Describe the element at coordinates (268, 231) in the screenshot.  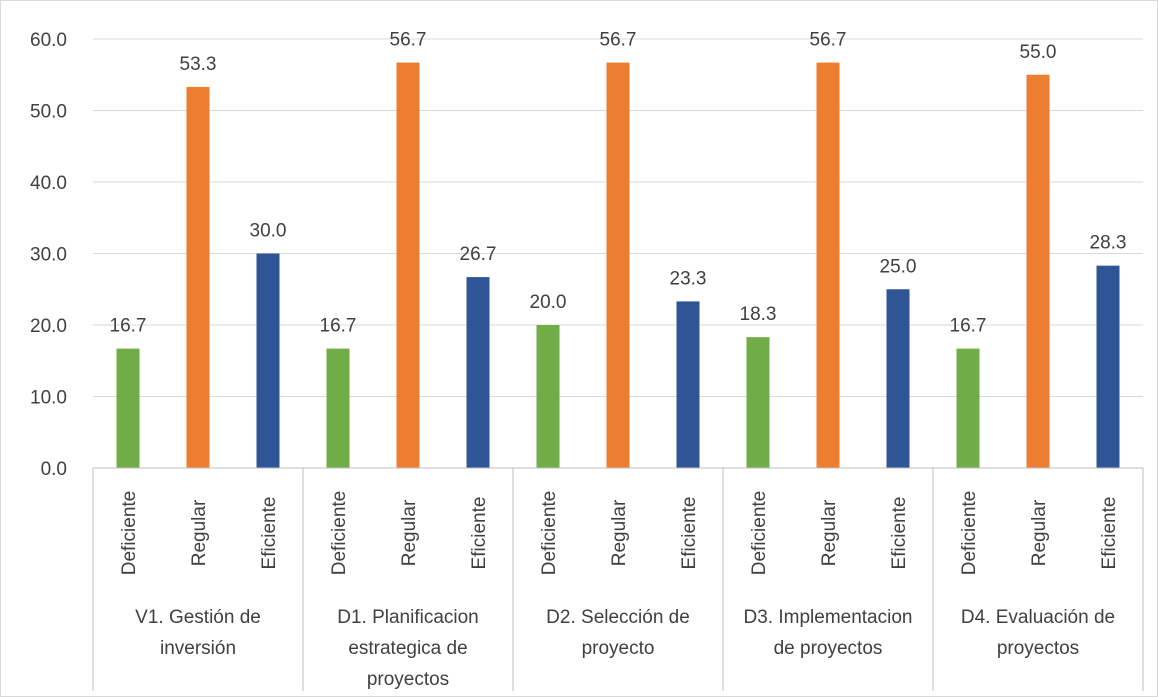
I see `data-label: 30.0` at that location.